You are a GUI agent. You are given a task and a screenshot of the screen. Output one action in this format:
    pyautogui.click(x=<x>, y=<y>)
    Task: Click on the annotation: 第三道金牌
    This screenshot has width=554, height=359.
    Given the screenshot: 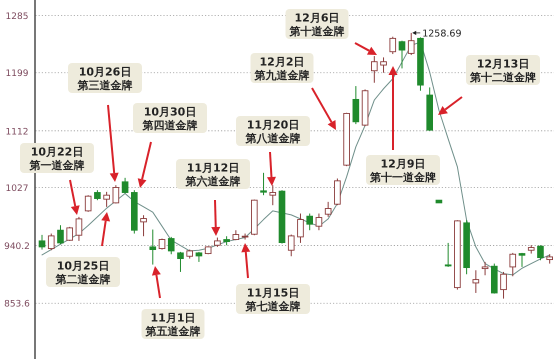 What is the action you would take?
    pyautogui.click(x=104, y=85)
    